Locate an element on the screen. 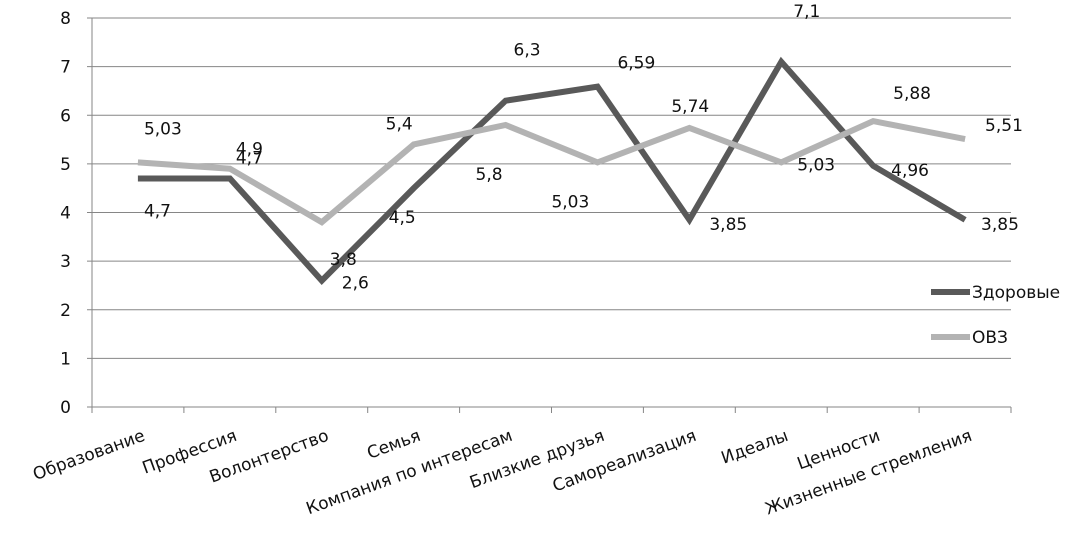 This screenshot has width=1088, height=547. data-label: 6,59 is located at coordinates (636, 64).